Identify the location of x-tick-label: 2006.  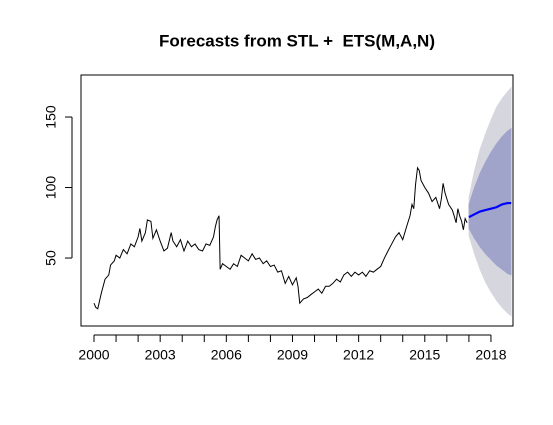
(226, 355).